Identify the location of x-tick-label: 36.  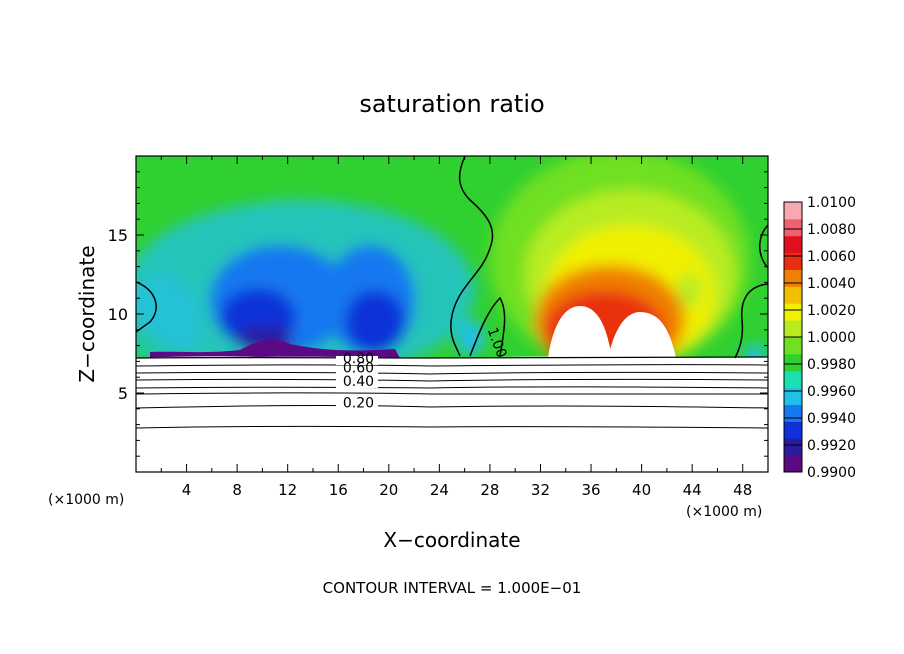
(590, 490).